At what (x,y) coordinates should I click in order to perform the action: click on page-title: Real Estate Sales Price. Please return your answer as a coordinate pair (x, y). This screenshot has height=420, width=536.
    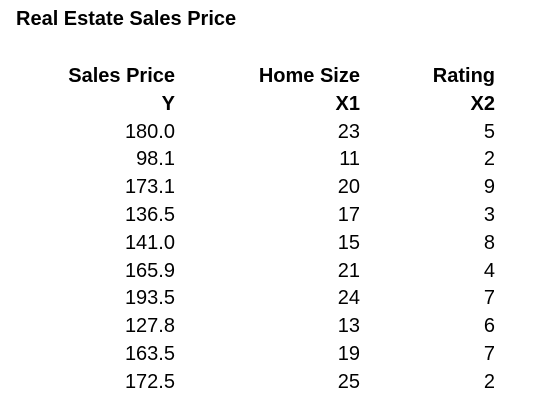
    Looking at the image, I should click on (126, 19).